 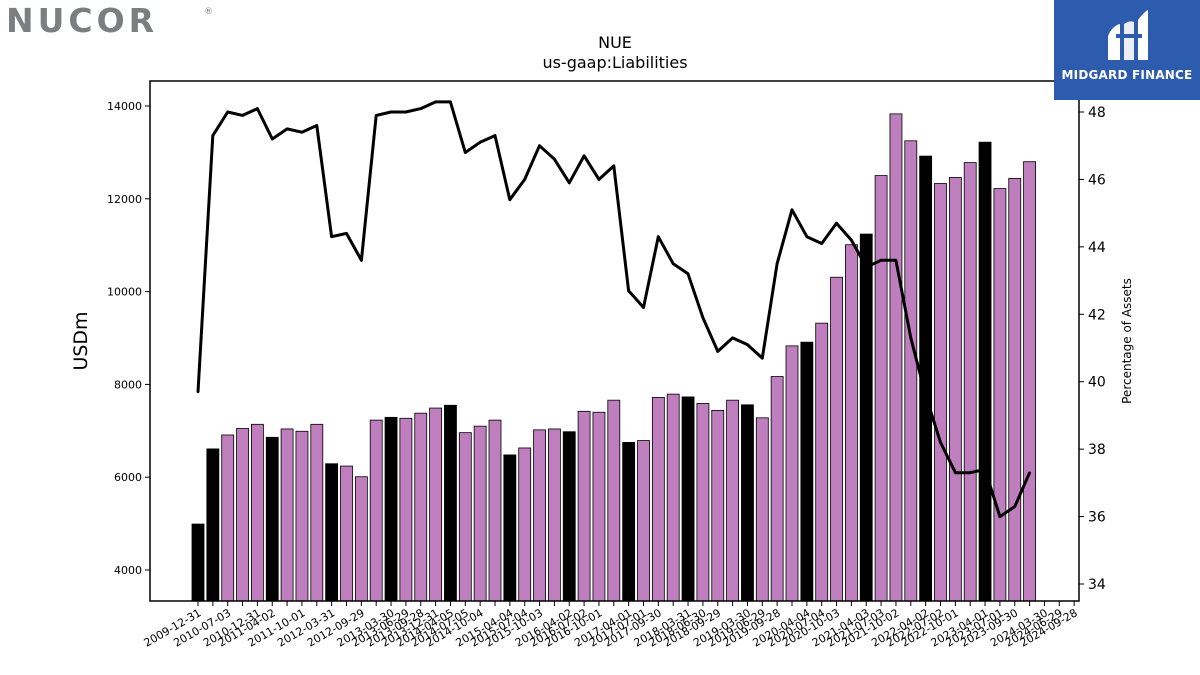 I want to click on y2-tick-label: 46, so click(x=1097, y=180).